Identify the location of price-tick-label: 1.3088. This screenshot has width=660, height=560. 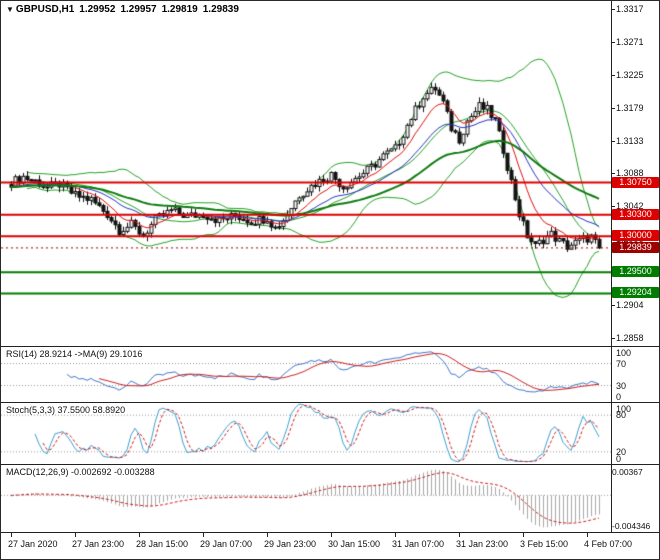
(630, 173).